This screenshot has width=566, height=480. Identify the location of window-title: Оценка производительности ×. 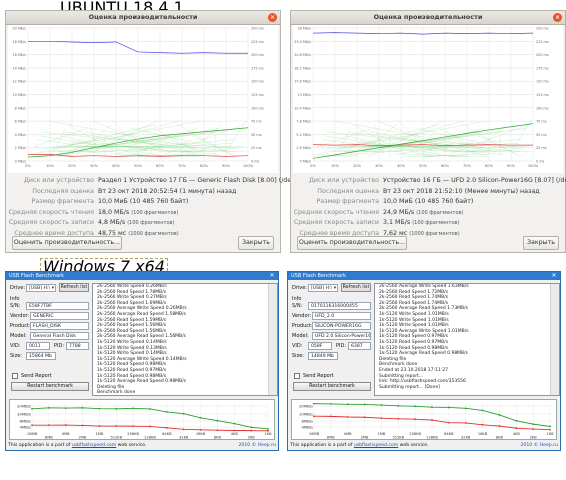
(428, 18).